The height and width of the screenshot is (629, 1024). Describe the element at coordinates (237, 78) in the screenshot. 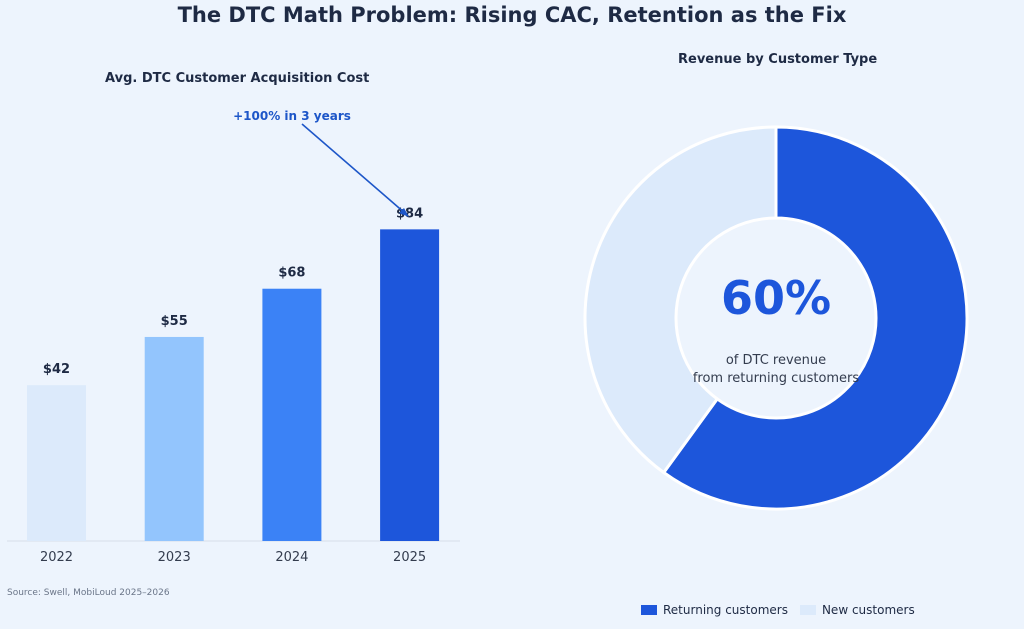

I see `bar-chart-title: Avg. DTC Customer Acquisition Cost` at that location.